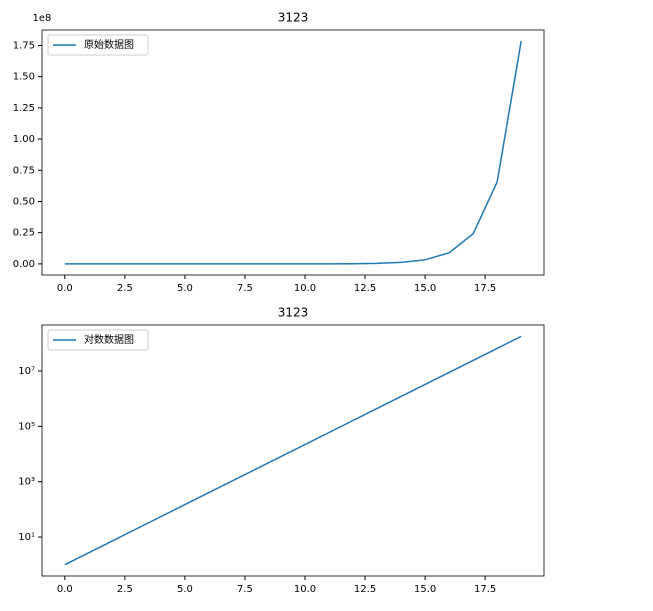  I want to click on y-tick-label: 1.00, so click(24, 139).